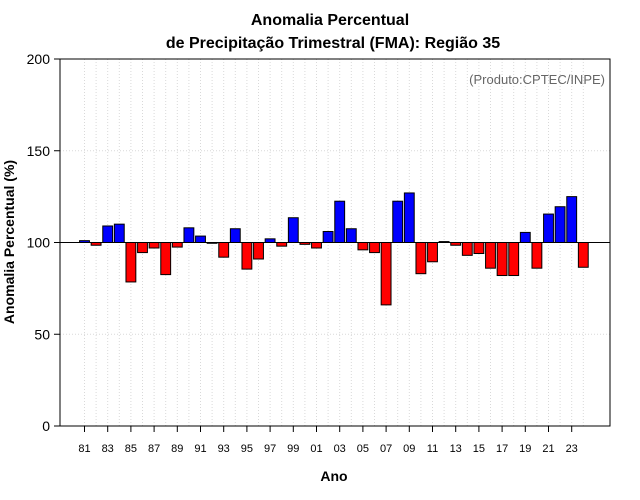  I want to click on x-tick-label: 09, so click(409, 449).